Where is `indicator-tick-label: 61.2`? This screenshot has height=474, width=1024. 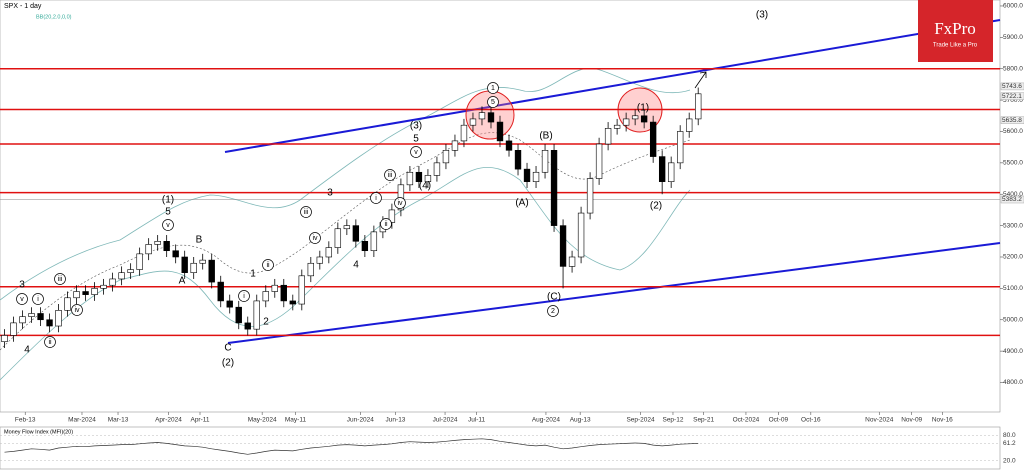 indicator-tick-label: 61.2 is located at coordinates (1009, 443).